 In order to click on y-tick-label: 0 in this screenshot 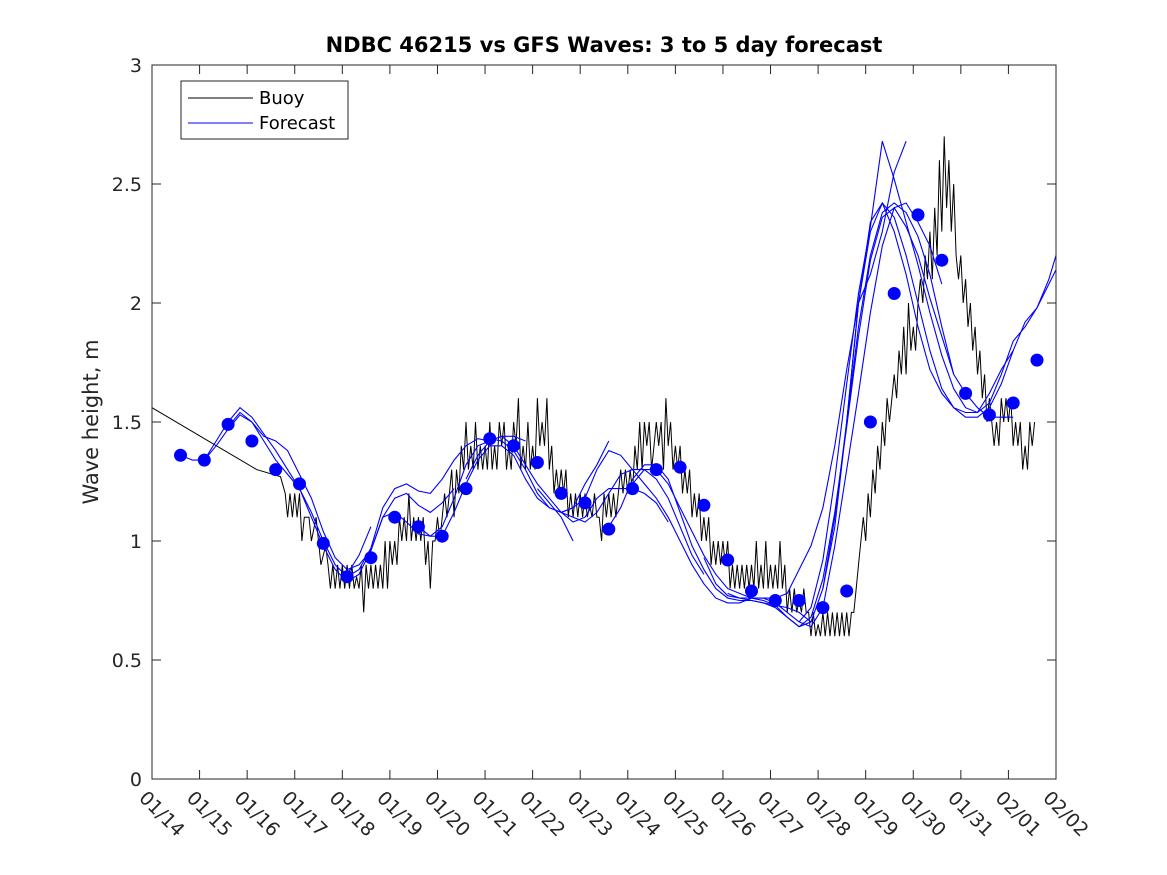, I will do `click(136, 780)`.